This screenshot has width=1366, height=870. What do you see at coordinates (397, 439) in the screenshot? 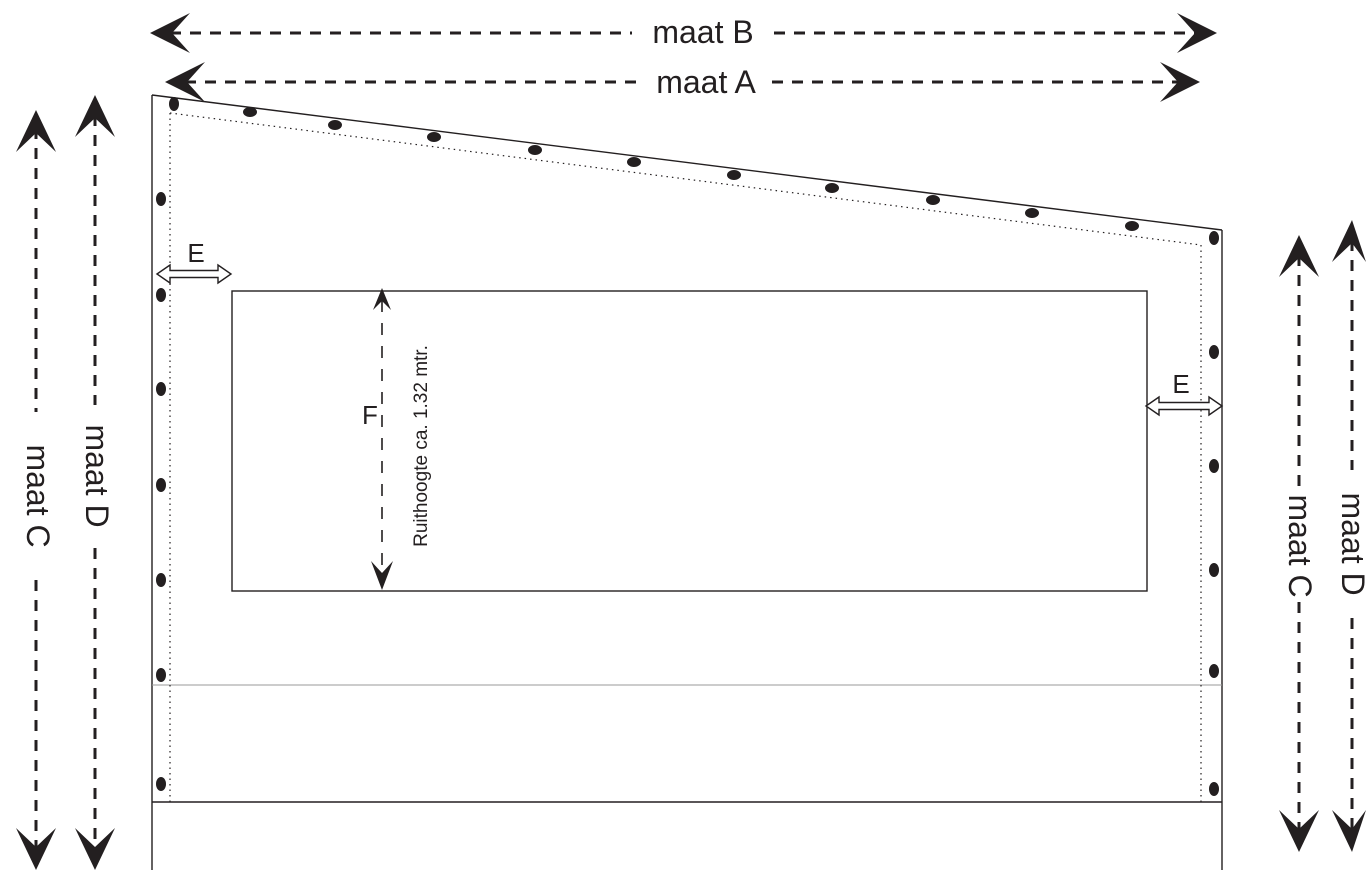
I see `dimension-f: F Ruithoogte ca. 1.32 mtr.` at bounding box center [397, 439].